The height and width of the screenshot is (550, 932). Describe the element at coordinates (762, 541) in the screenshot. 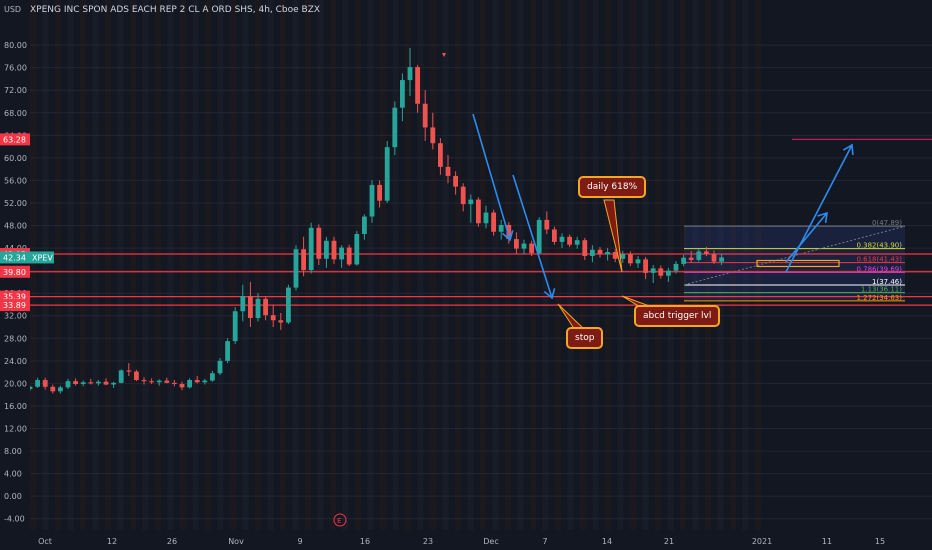

I see `x-tick-label: 2021` at that location.